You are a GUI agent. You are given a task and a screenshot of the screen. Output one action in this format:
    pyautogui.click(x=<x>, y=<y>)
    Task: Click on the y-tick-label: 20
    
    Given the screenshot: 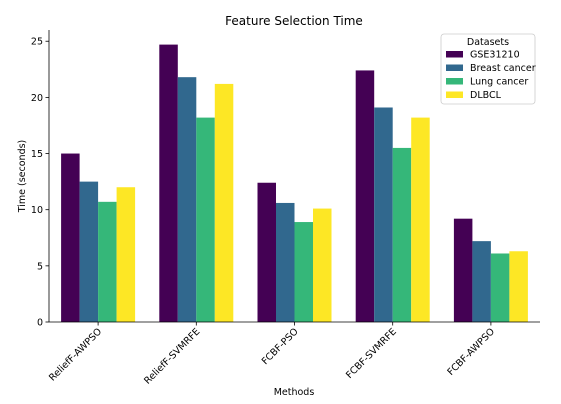 What is the action you would take?
    pyautogui.click(x=37, y=98)
    